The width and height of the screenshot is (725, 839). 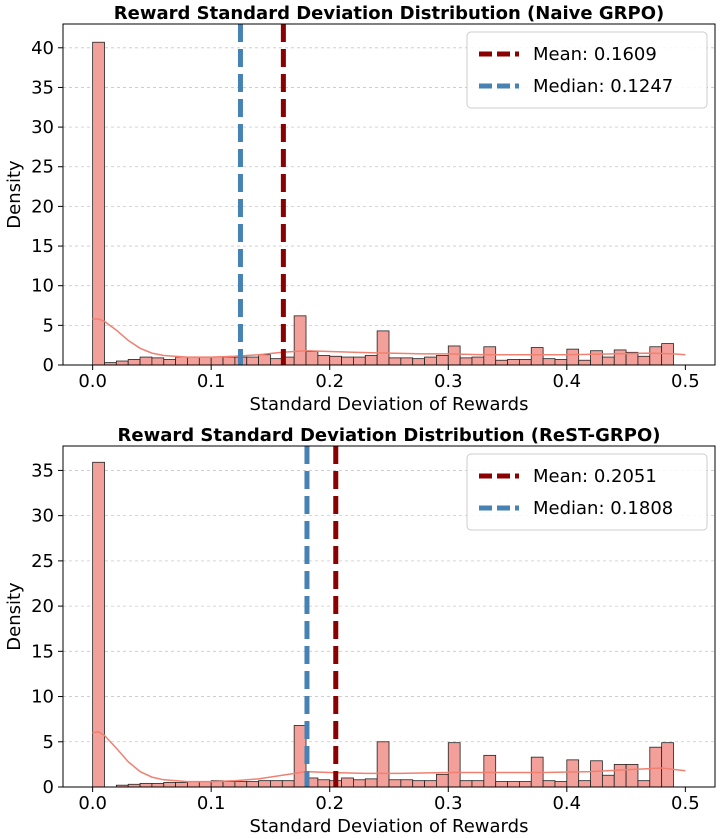 What do you see at coordinates (329, 381) in the screenshot?
I see `x-tick-label: 0.2` at bounding box center [329, 381].